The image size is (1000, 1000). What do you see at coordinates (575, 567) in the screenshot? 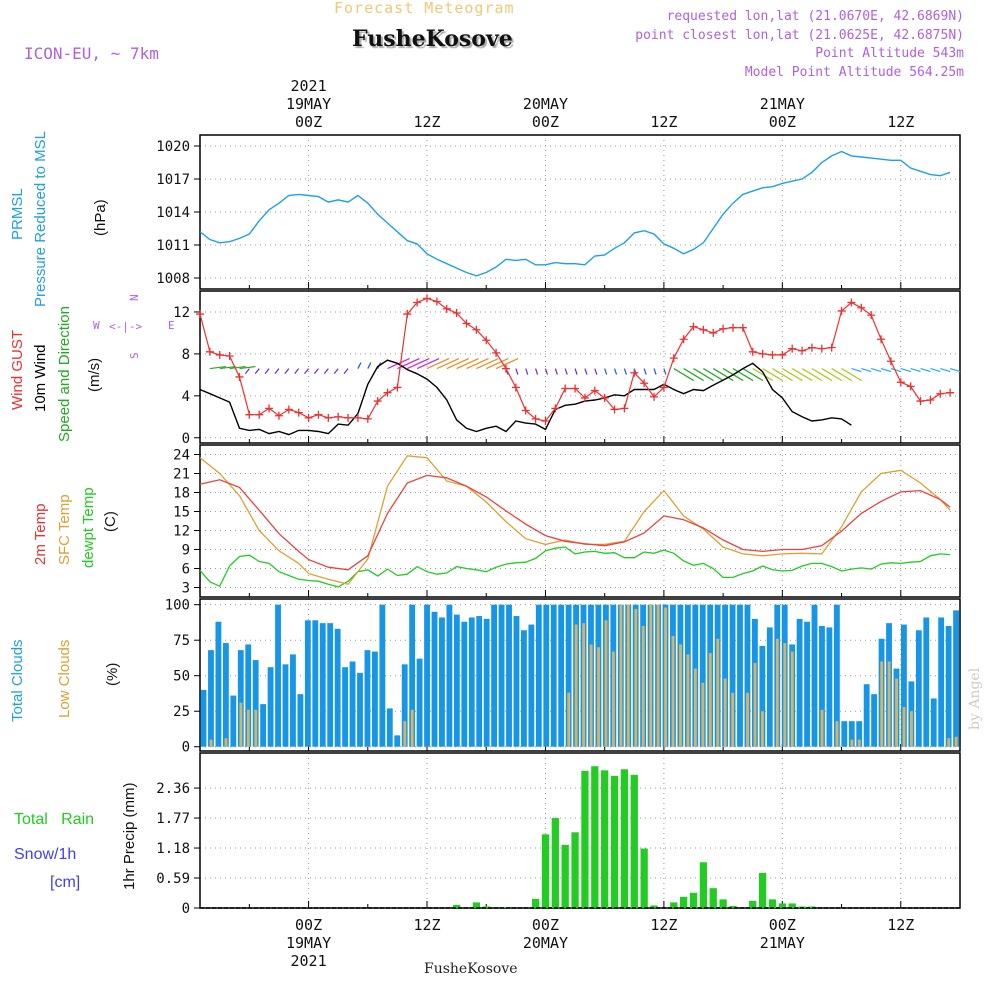
I see `dewpoint-line` at bounding box center [575, 567].